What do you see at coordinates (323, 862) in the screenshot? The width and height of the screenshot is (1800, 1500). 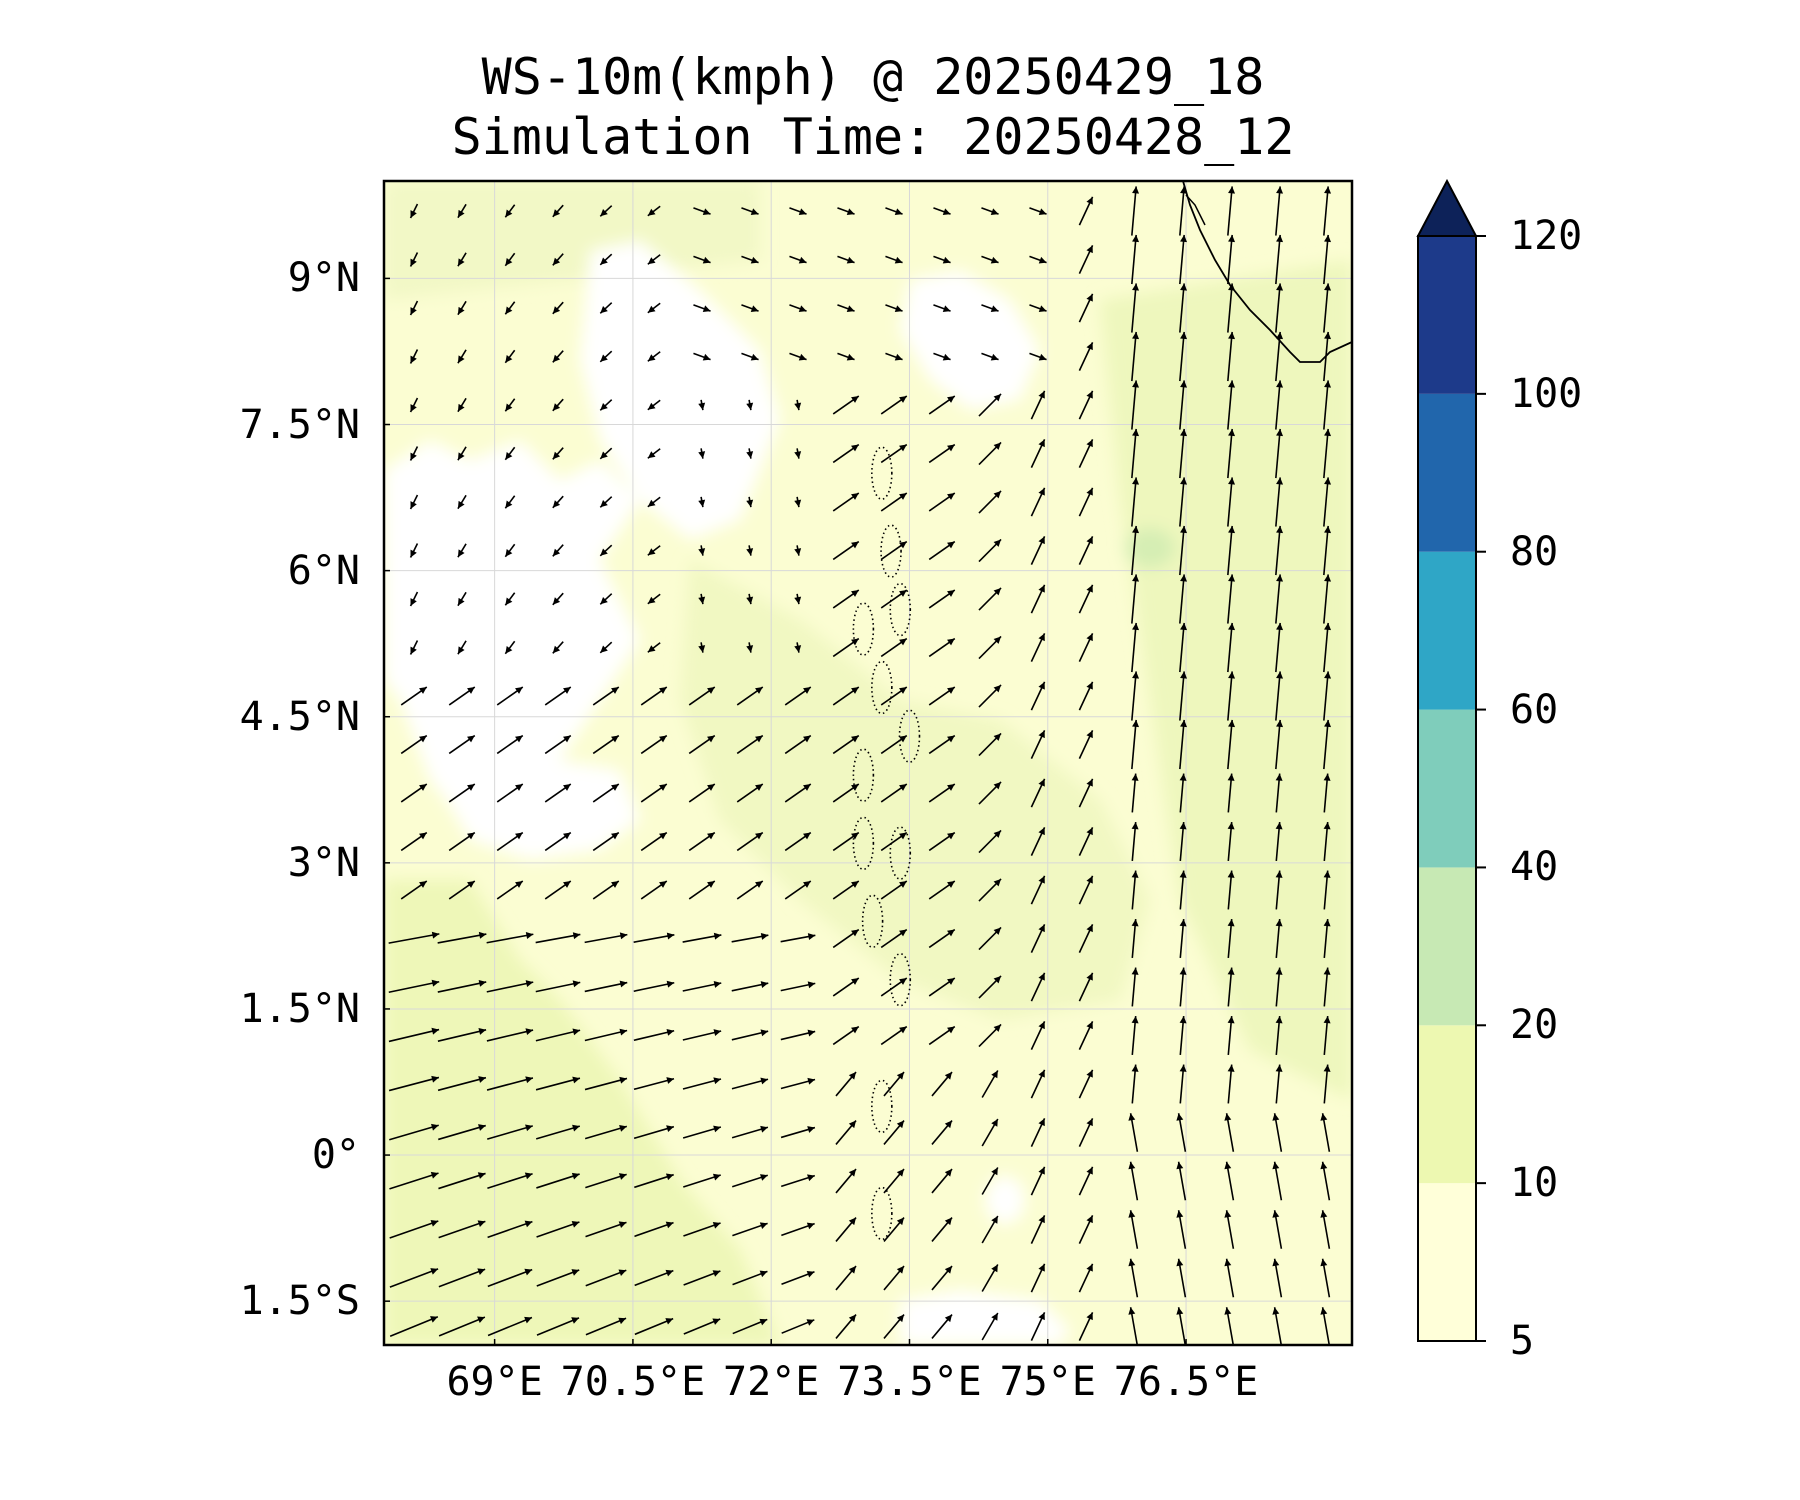 I see `lat-tick-label: 3°N` at bounding box center [323, 862].